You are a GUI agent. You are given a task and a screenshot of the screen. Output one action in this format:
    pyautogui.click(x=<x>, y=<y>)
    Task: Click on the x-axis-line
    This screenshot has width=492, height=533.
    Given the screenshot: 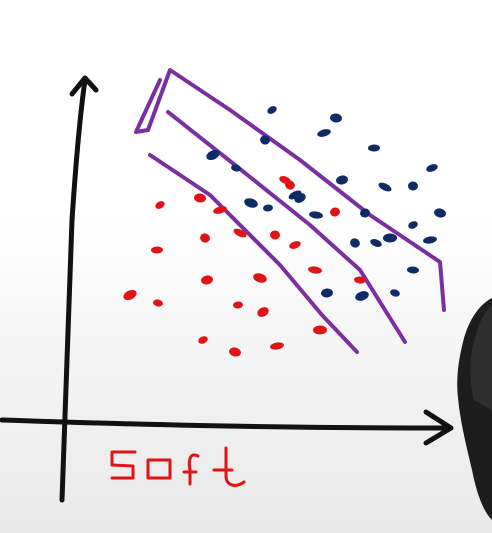 What is the action you would take?
    pyautogui.click(x=225, y=424)
    